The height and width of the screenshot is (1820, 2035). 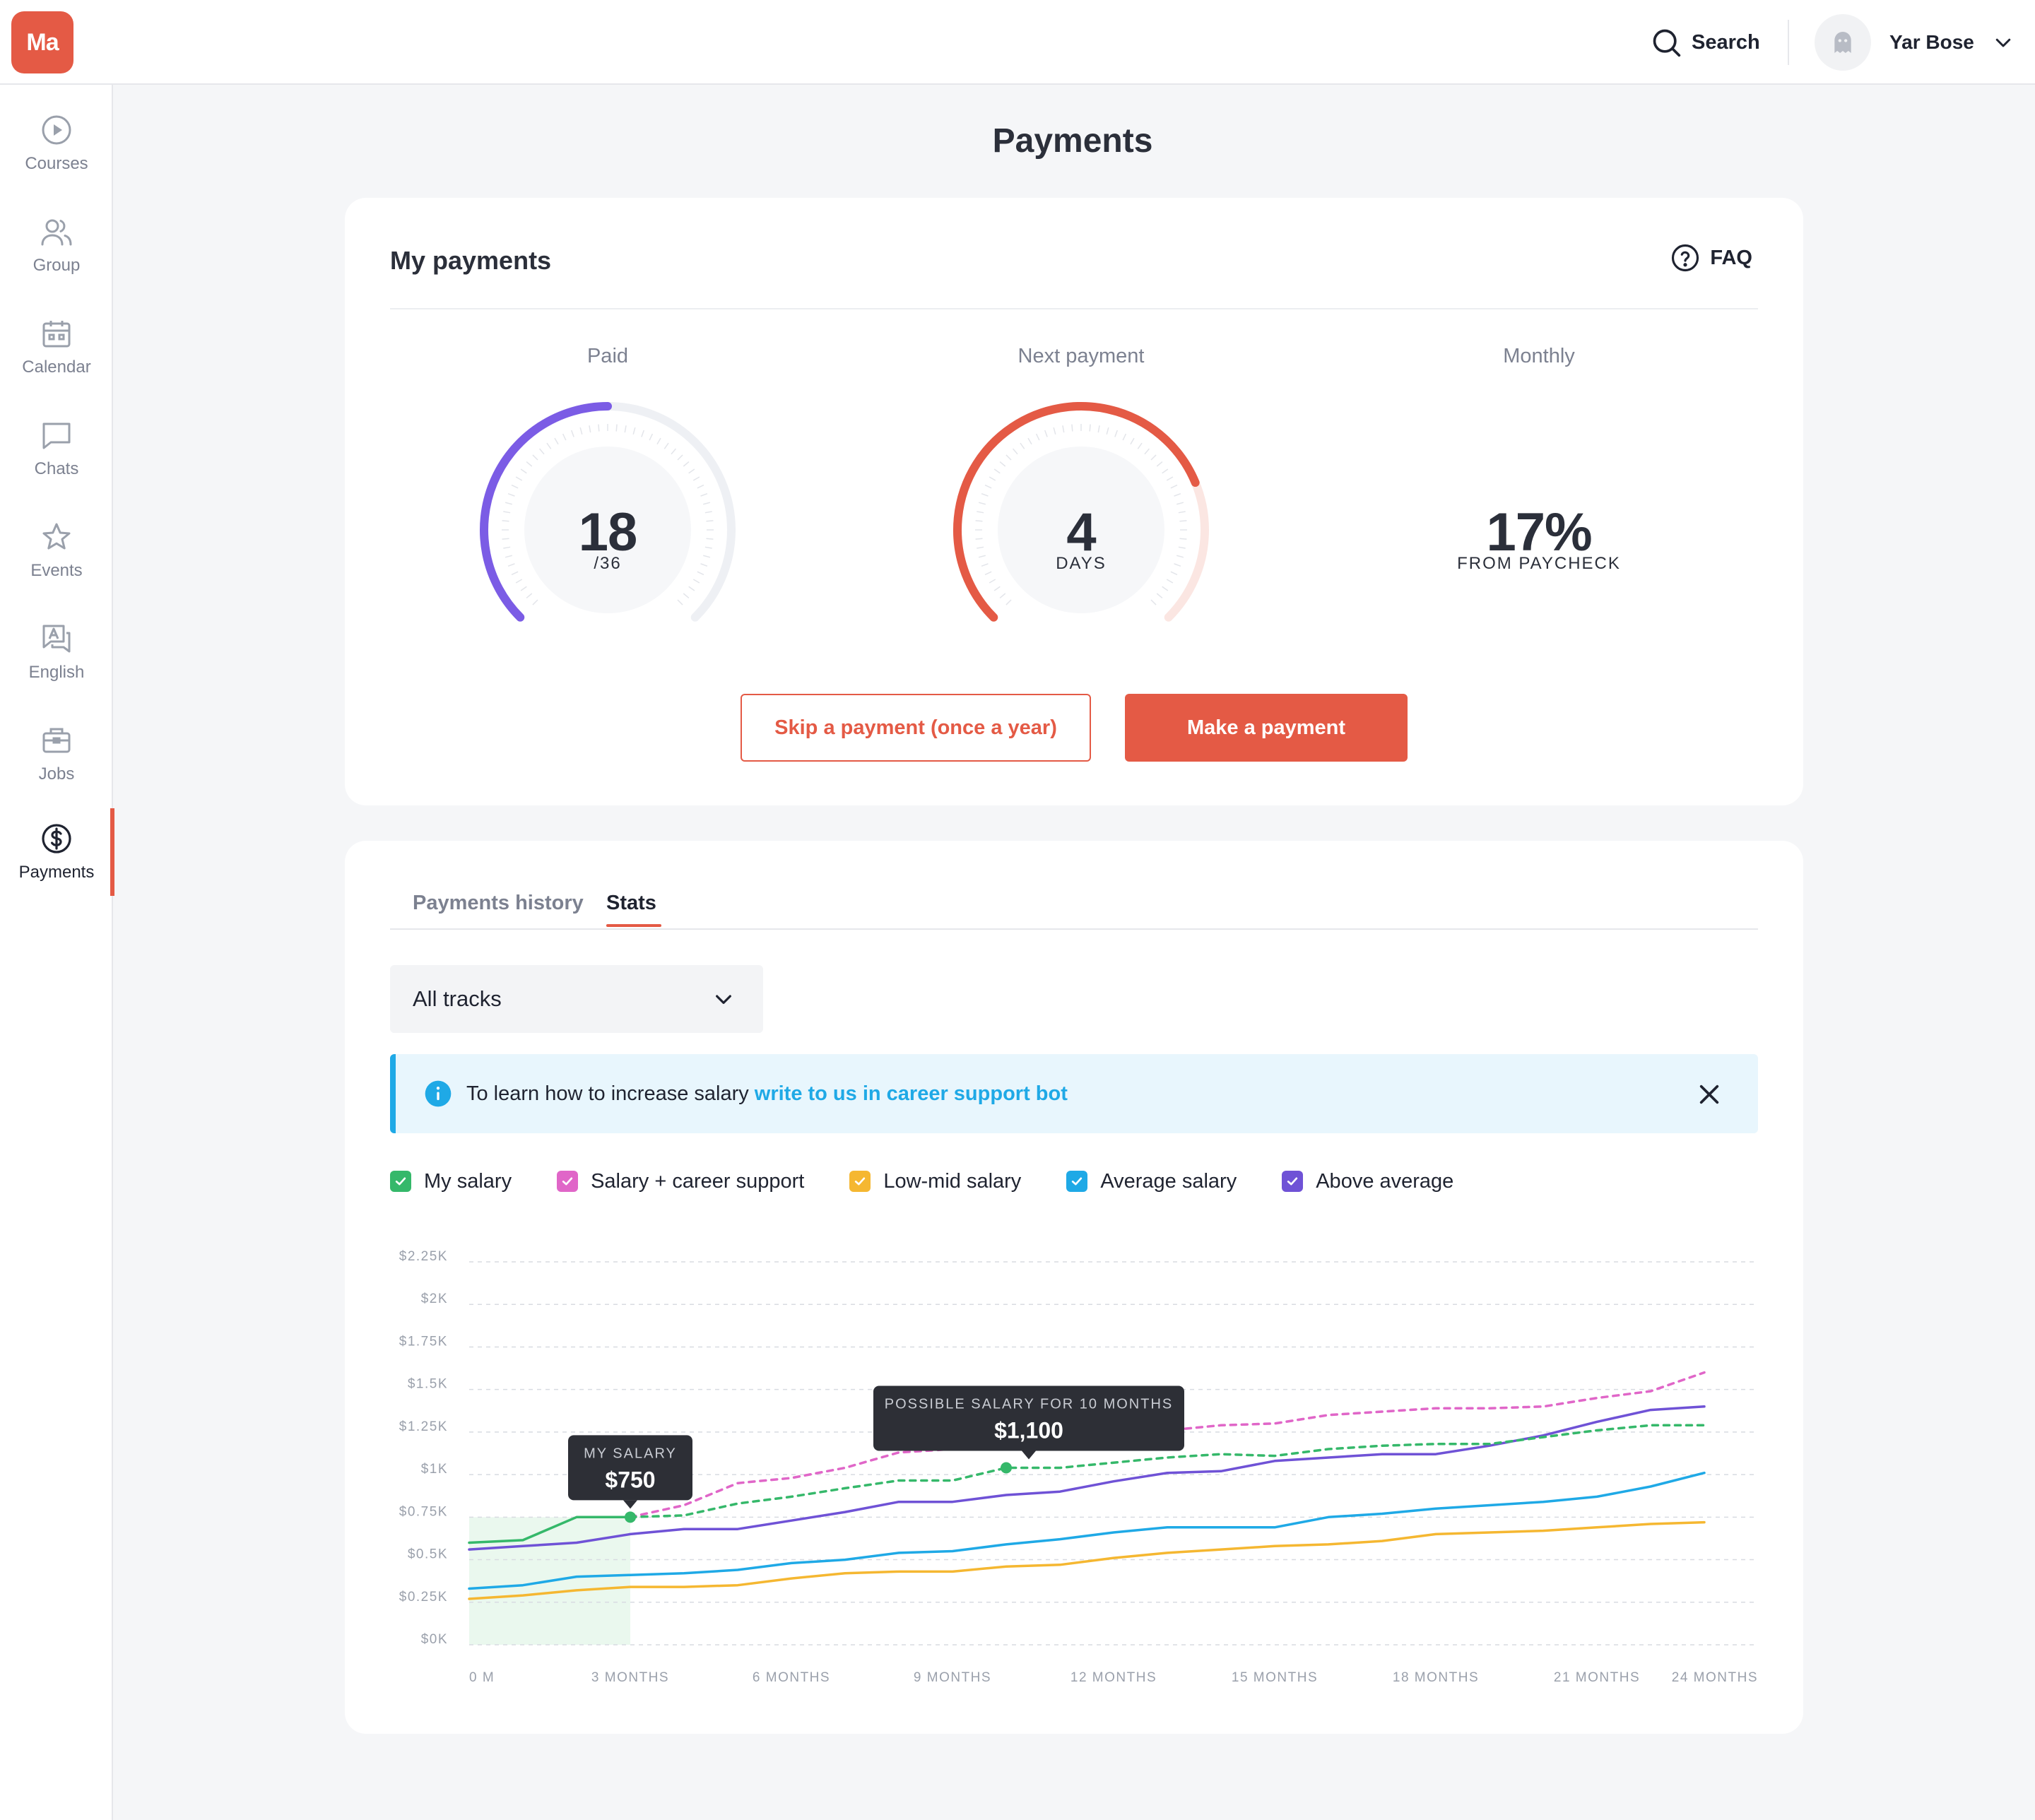 I want to click on search-button: Search, so click(x=1705, y=42).